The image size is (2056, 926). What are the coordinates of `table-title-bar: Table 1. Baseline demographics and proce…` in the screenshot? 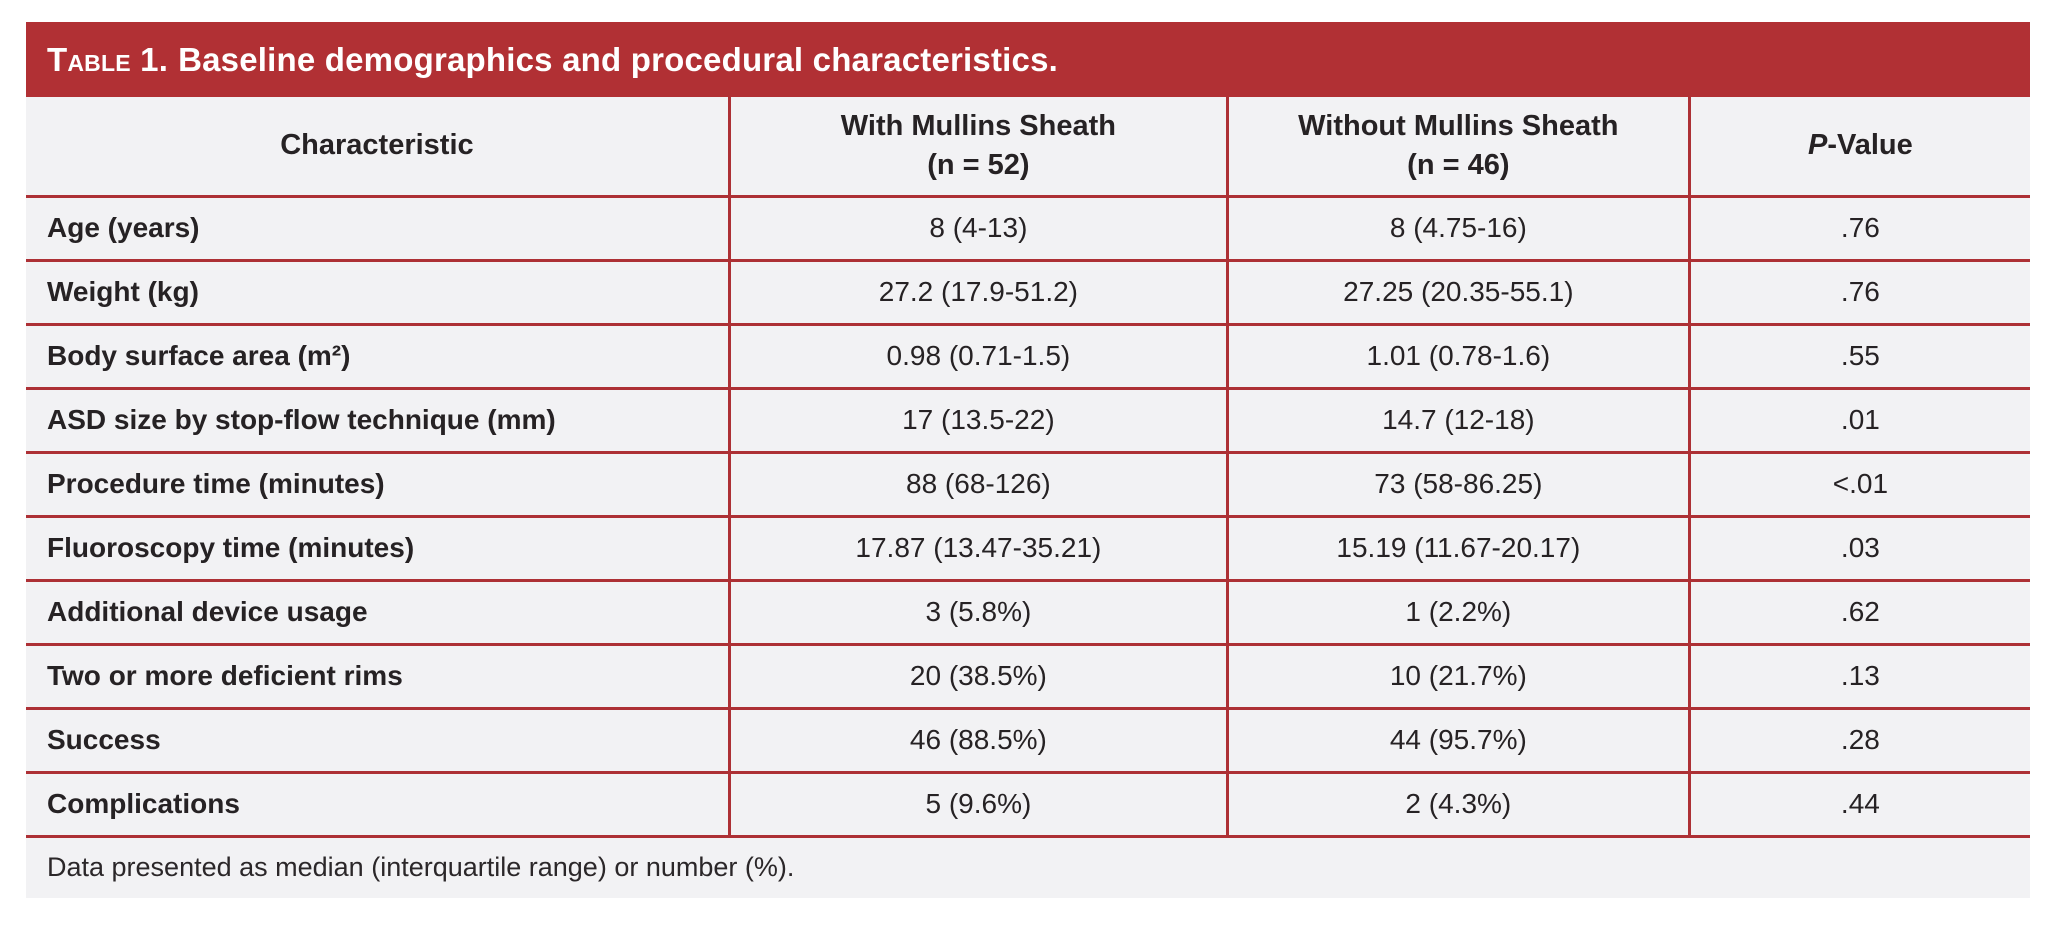 It's located at (1028, 59).